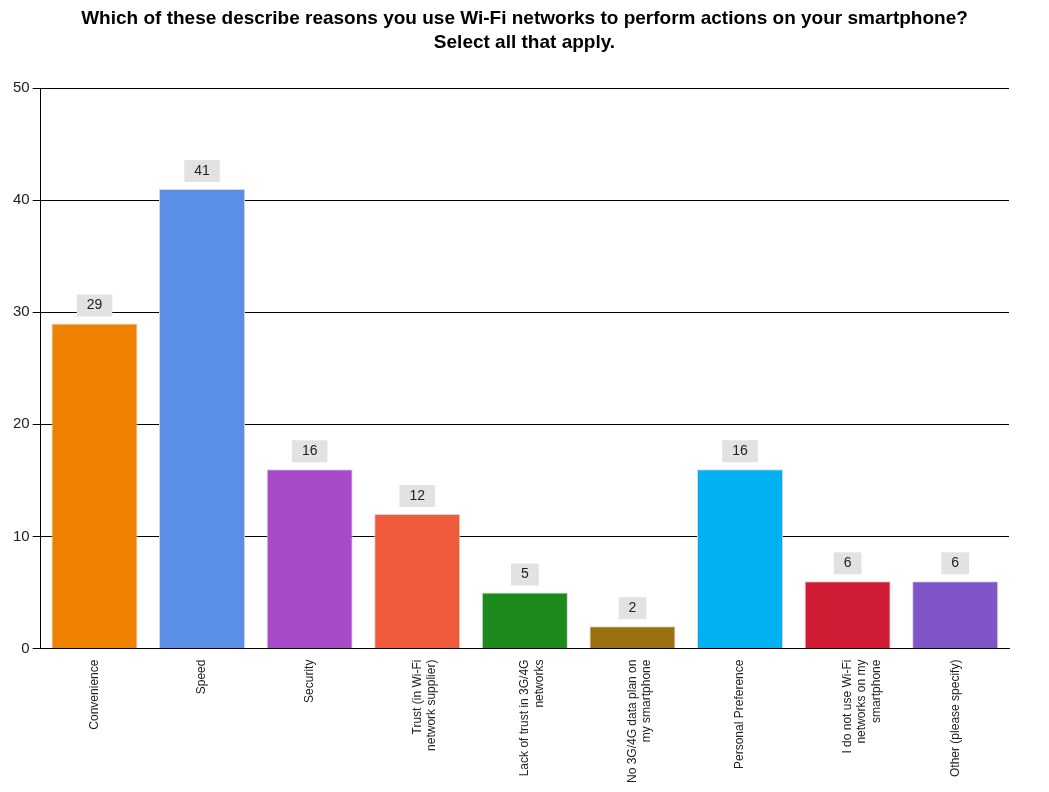 The height and width of the screenshot is (792, 1049). What do you see at coordinates (524, 30) in the screenshot?
I see `chart-title: Which of these describe reasons you use Wi-Fi networks to perform actions on your smartphone? Select all that apply.` at bounding box center [524, 30].